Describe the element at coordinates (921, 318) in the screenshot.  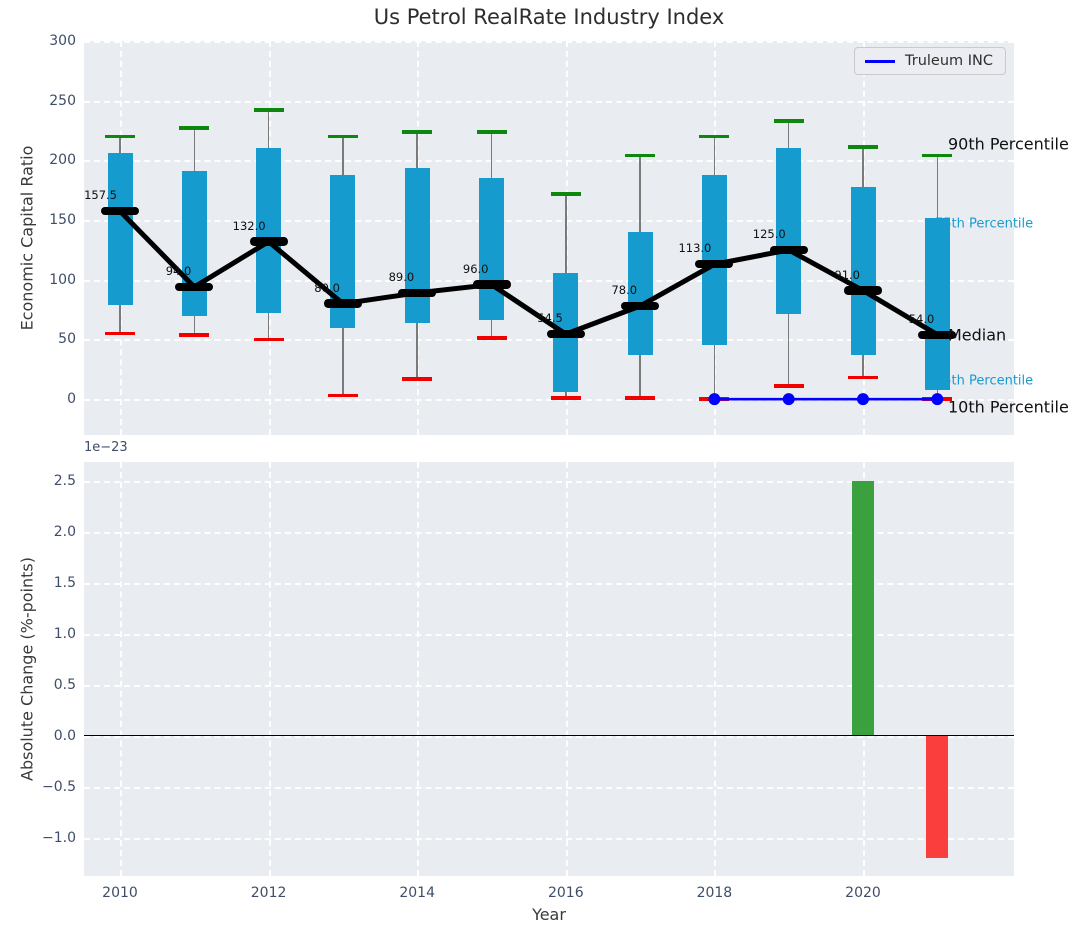
I see `median-value-label: 54.0` at that location.